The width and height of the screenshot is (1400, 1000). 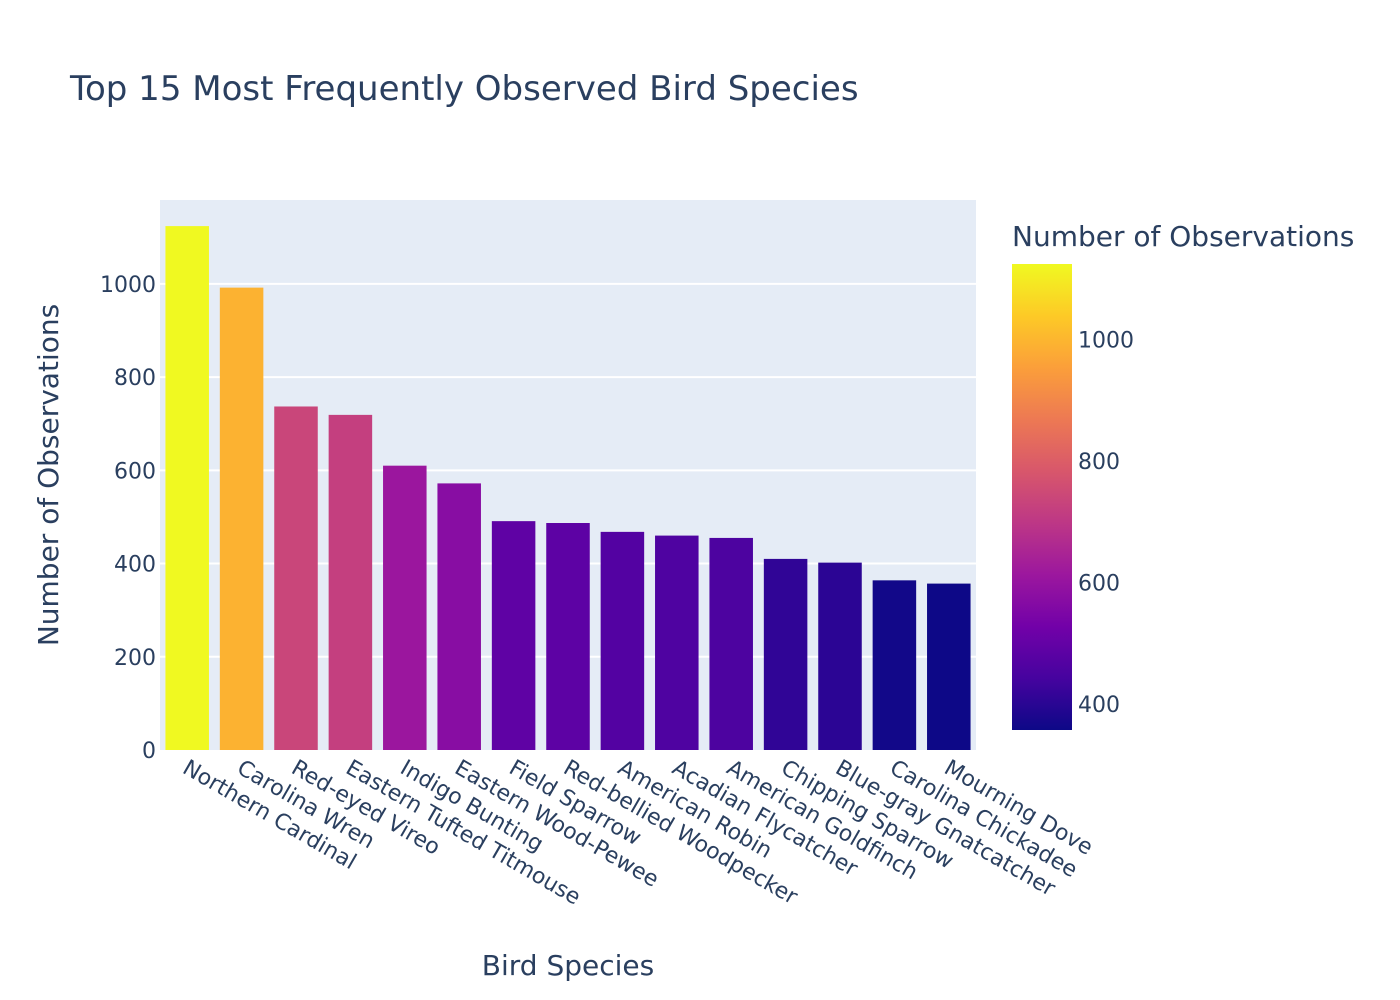 I want to click on colorbar, so click(x=1042, y=497).